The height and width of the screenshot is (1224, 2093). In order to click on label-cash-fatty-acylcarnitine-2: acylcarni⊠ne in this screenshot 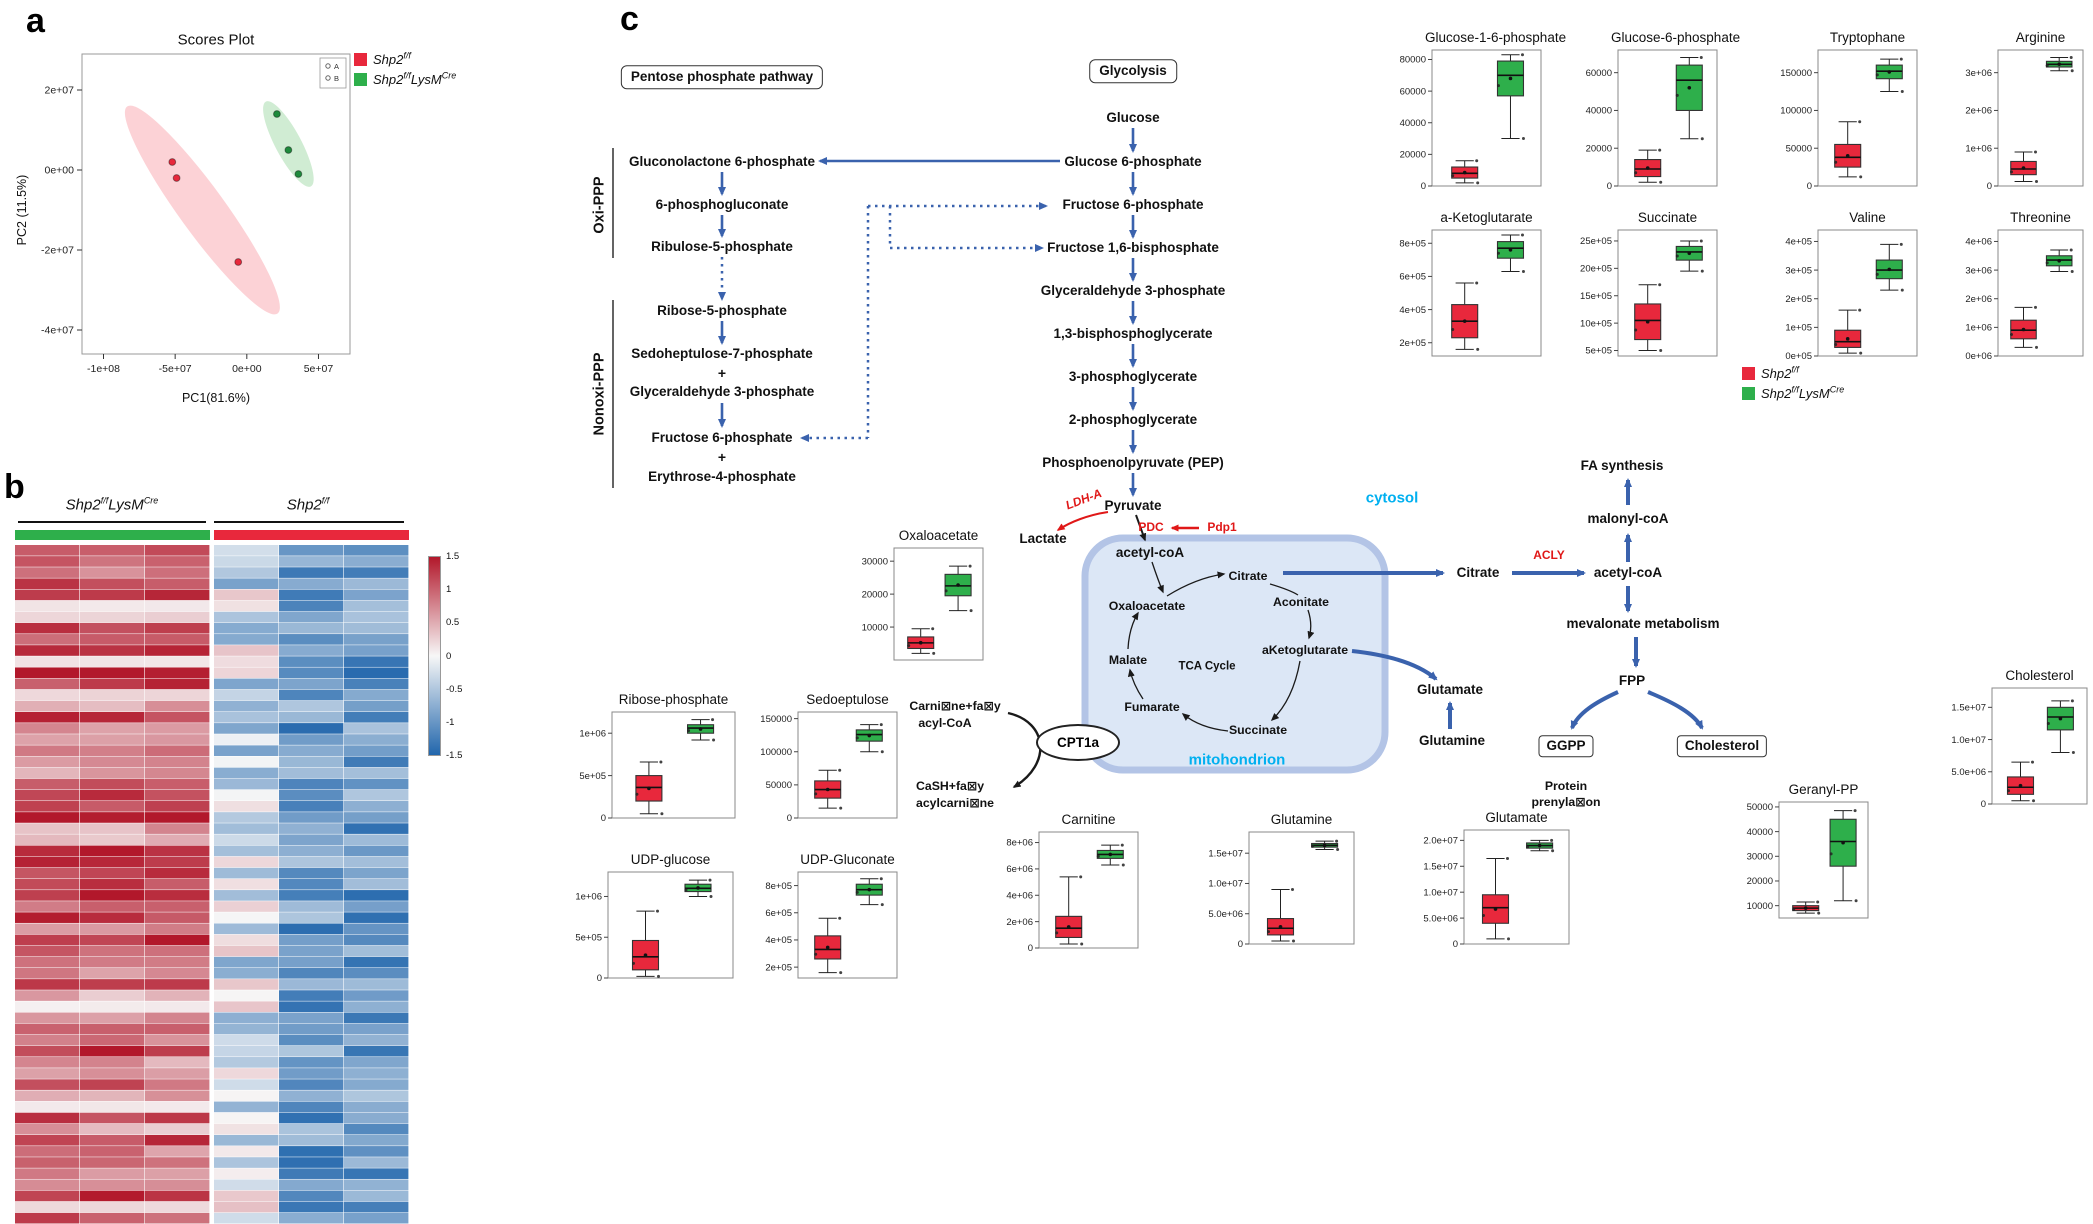, I will do `click(955, 802)`.